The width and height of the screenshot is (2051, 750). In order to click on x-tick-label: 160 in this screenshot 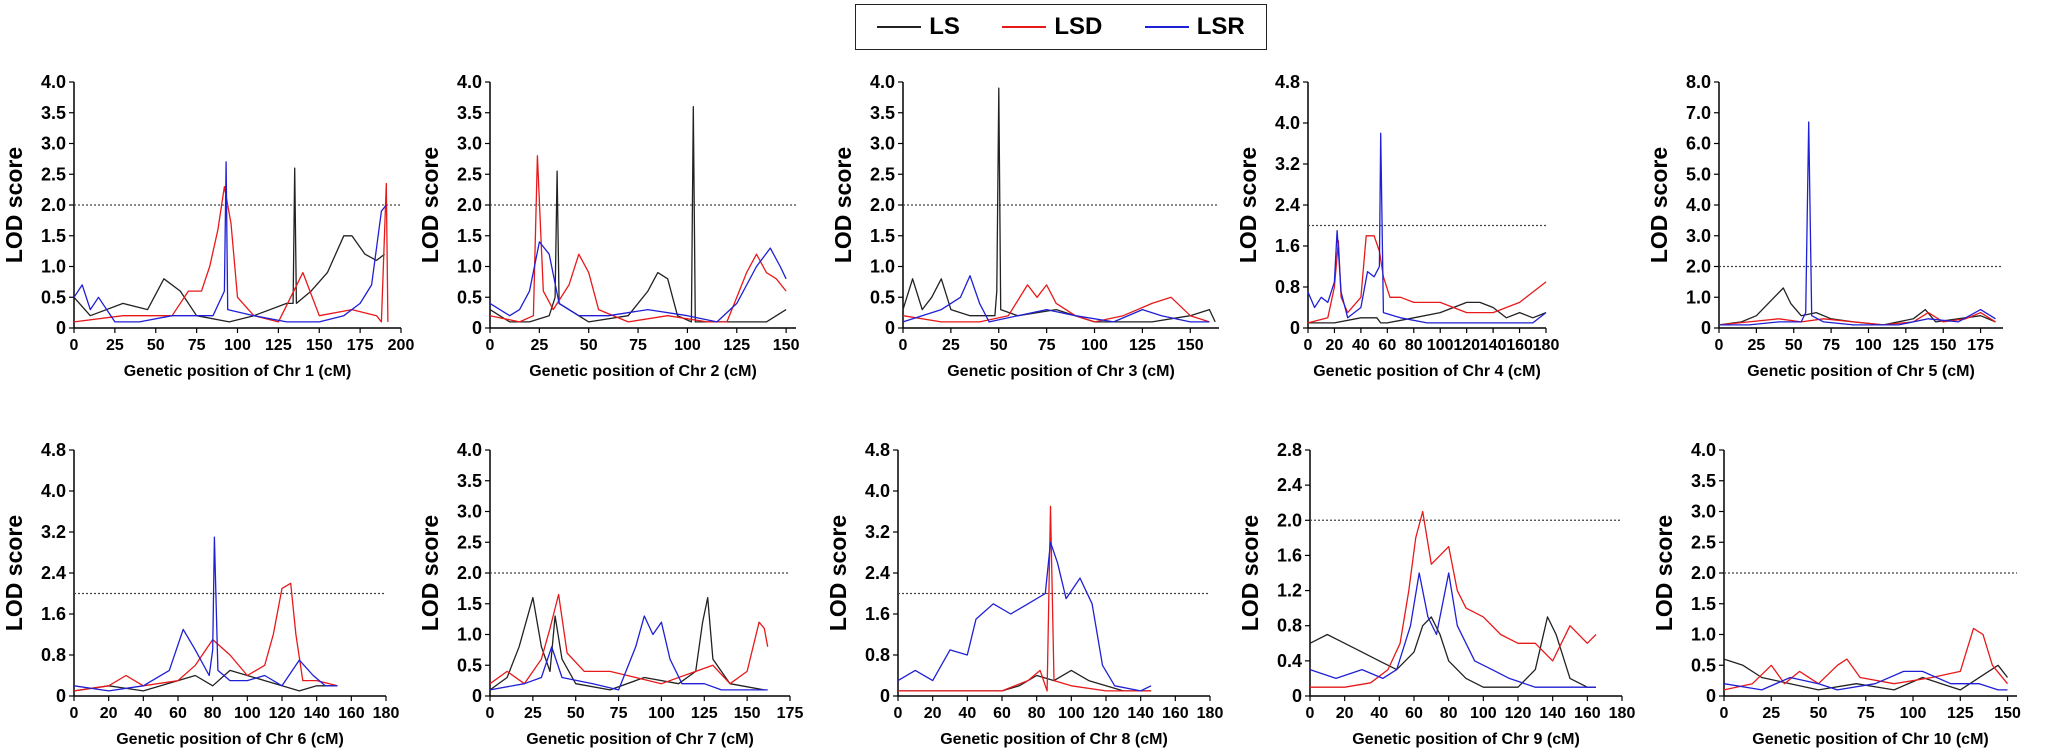, I will do `click(1519, 345)`.